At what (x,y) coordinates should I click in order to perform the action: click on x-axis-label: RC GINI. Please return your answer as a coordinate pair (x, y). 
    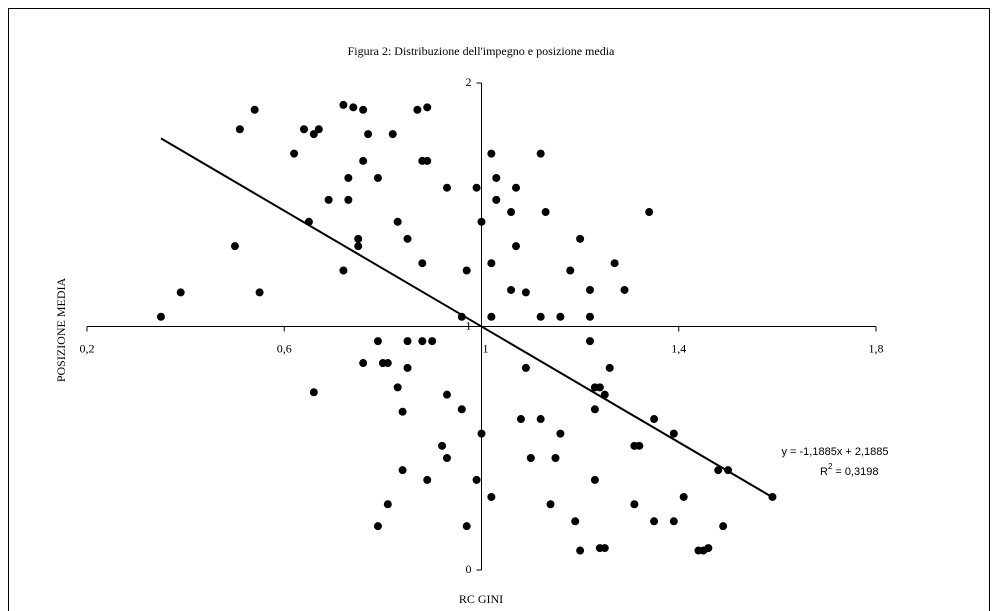
    Looking at the image, I should click on (481, 599).